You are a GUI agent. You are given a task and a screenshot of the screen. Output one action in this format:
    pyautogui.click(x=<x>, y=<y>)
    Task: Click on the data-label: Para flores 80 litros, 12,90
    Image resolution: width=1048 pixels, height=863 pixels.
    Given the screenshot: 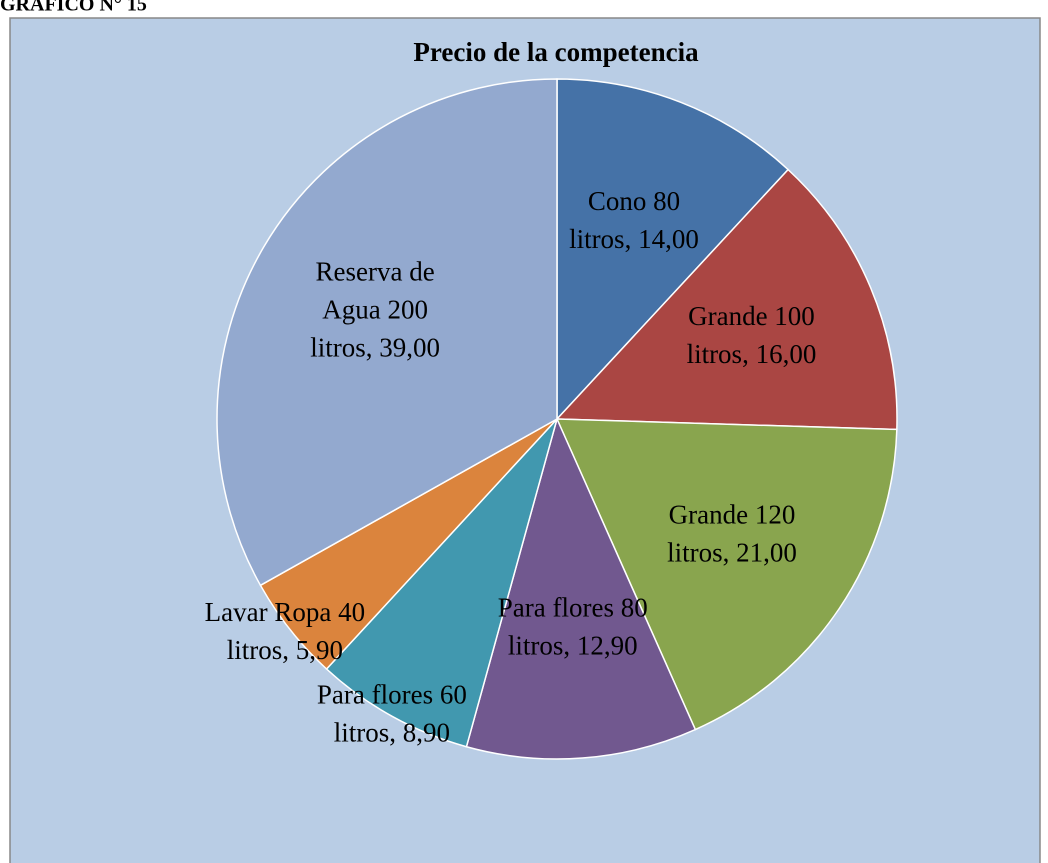 What is the action you would take?
    pyautogui.click(x=573, y=626)
    